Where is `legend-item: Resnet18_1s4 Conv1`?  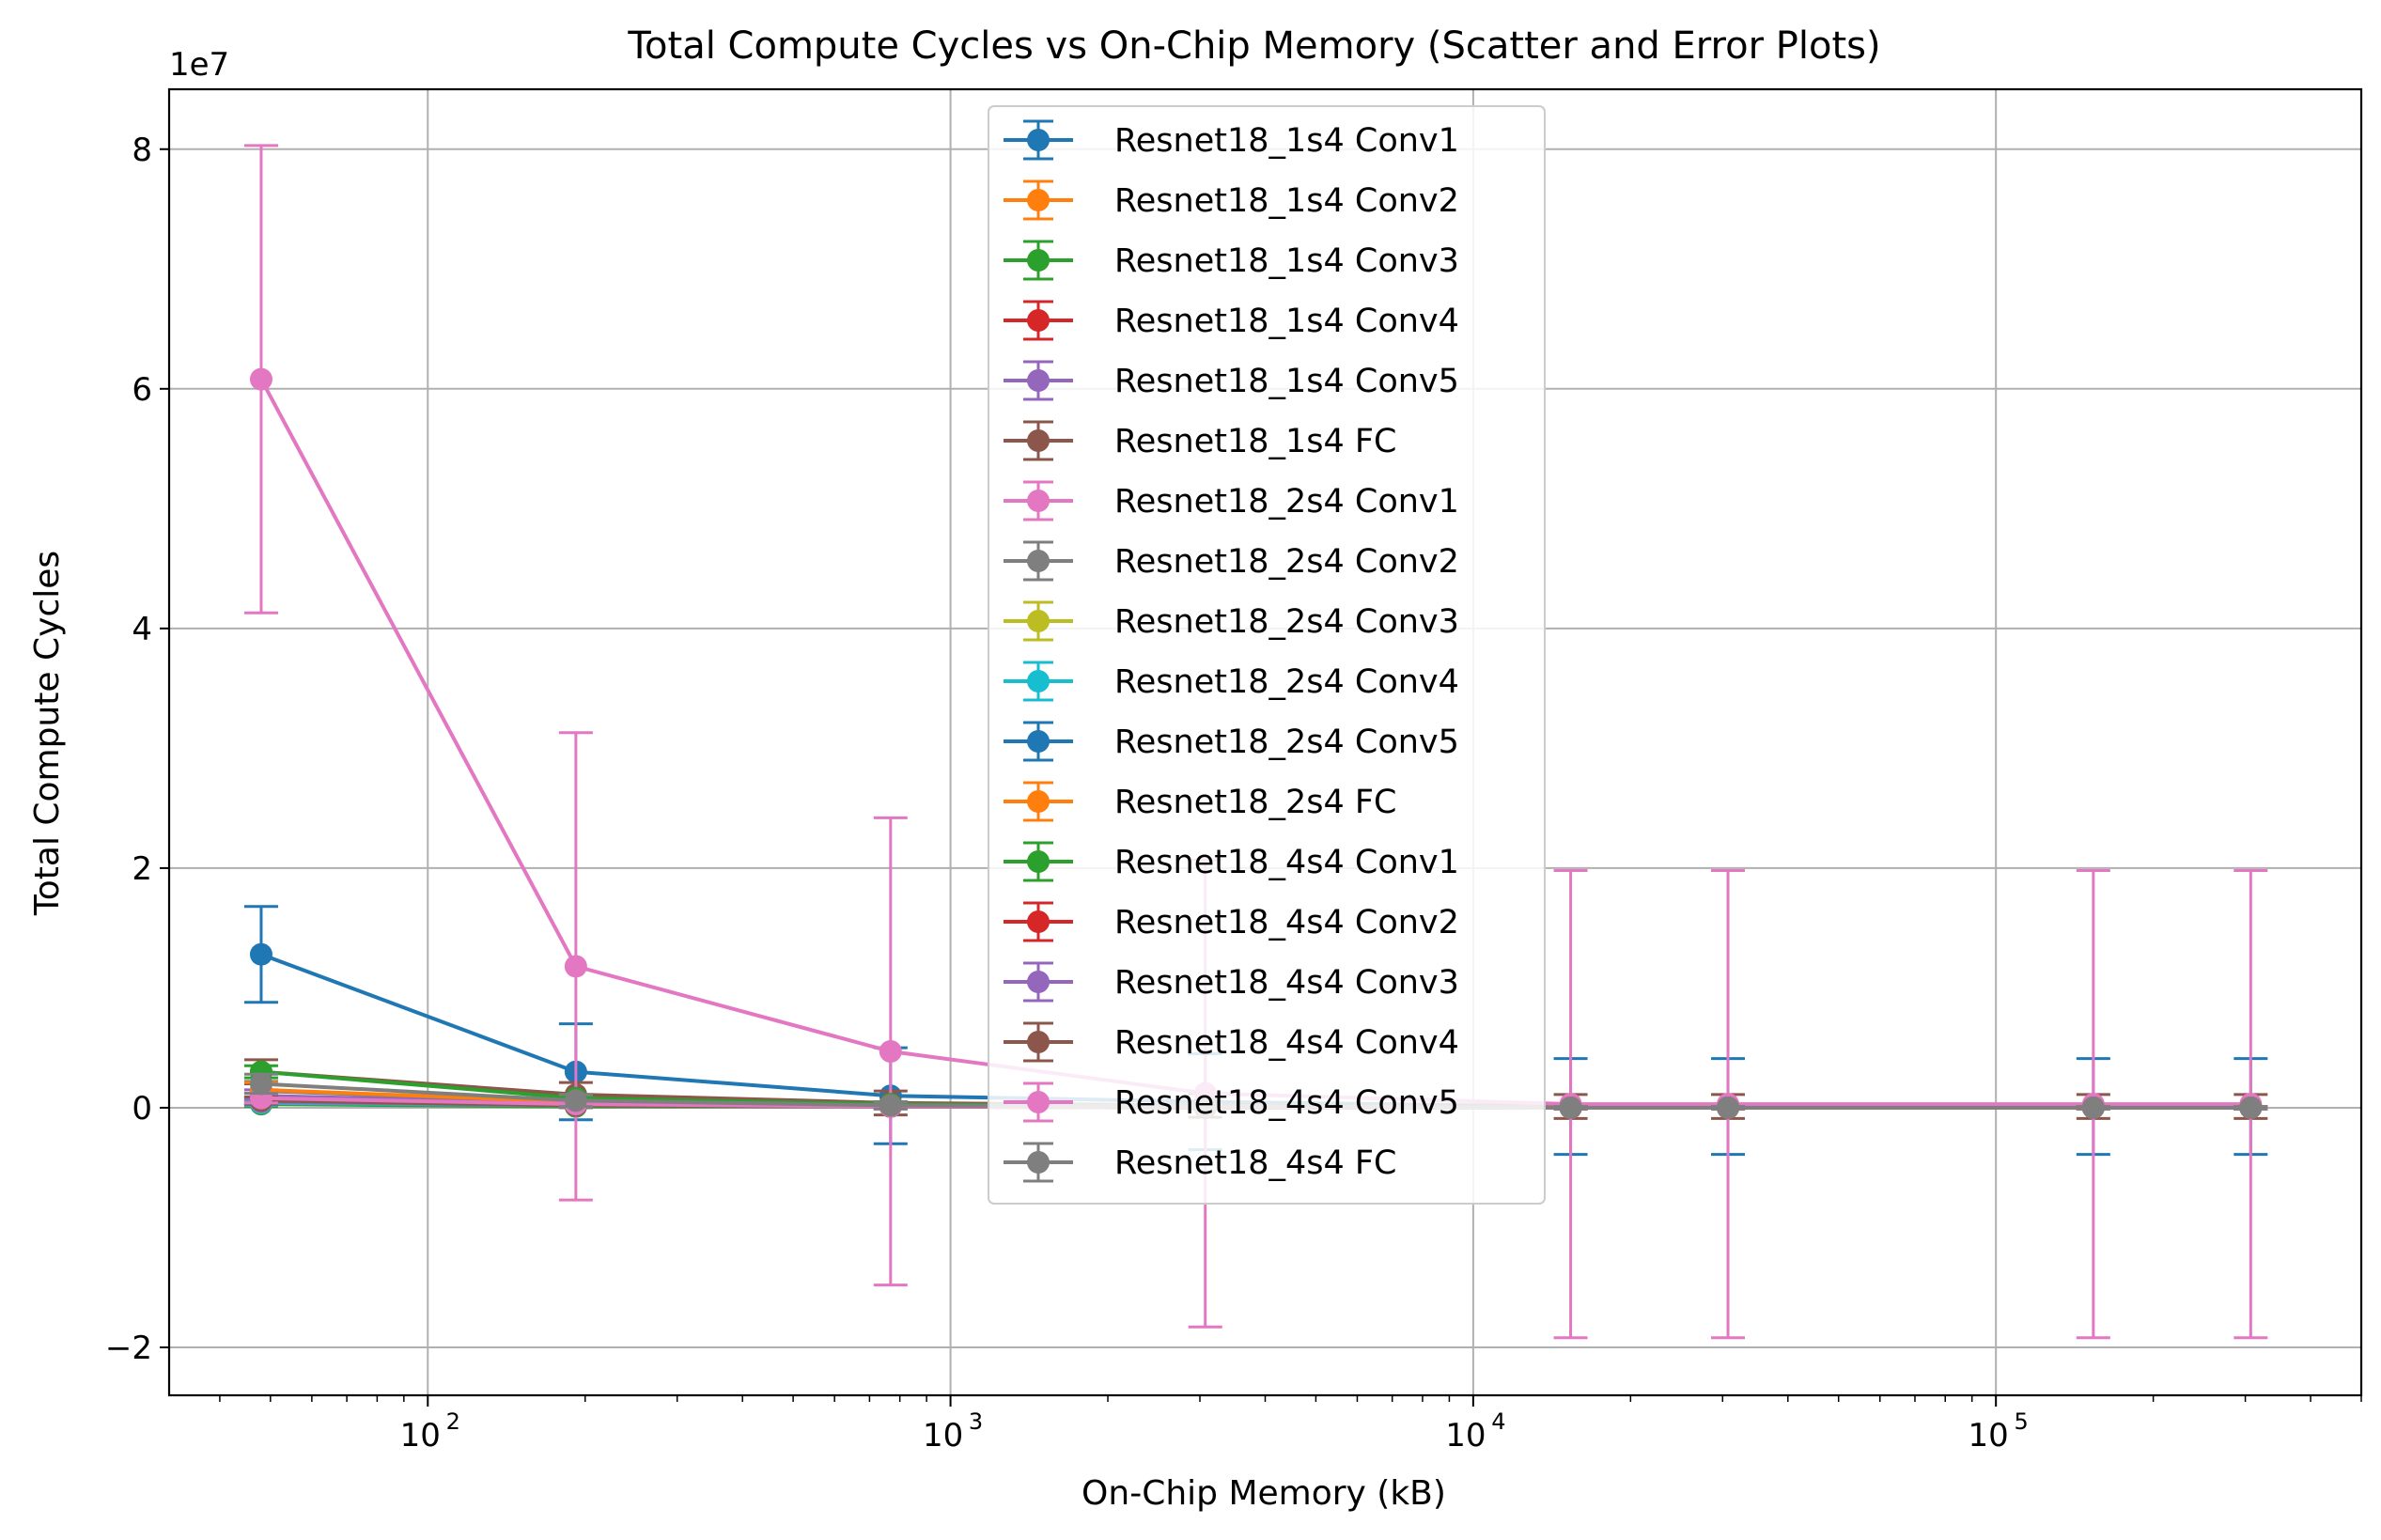 legend-item: Resnet18_1s4 Conv1 is located at coordinates (1231, 140).